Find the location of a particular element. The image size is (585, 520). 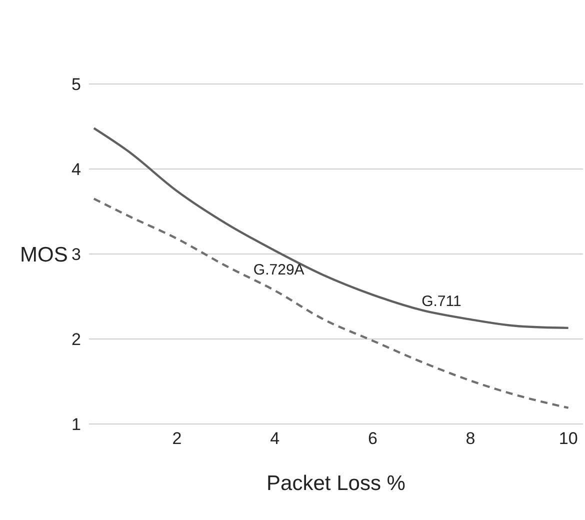

x-tick-label: 6 is located at coordinates (373, 438).